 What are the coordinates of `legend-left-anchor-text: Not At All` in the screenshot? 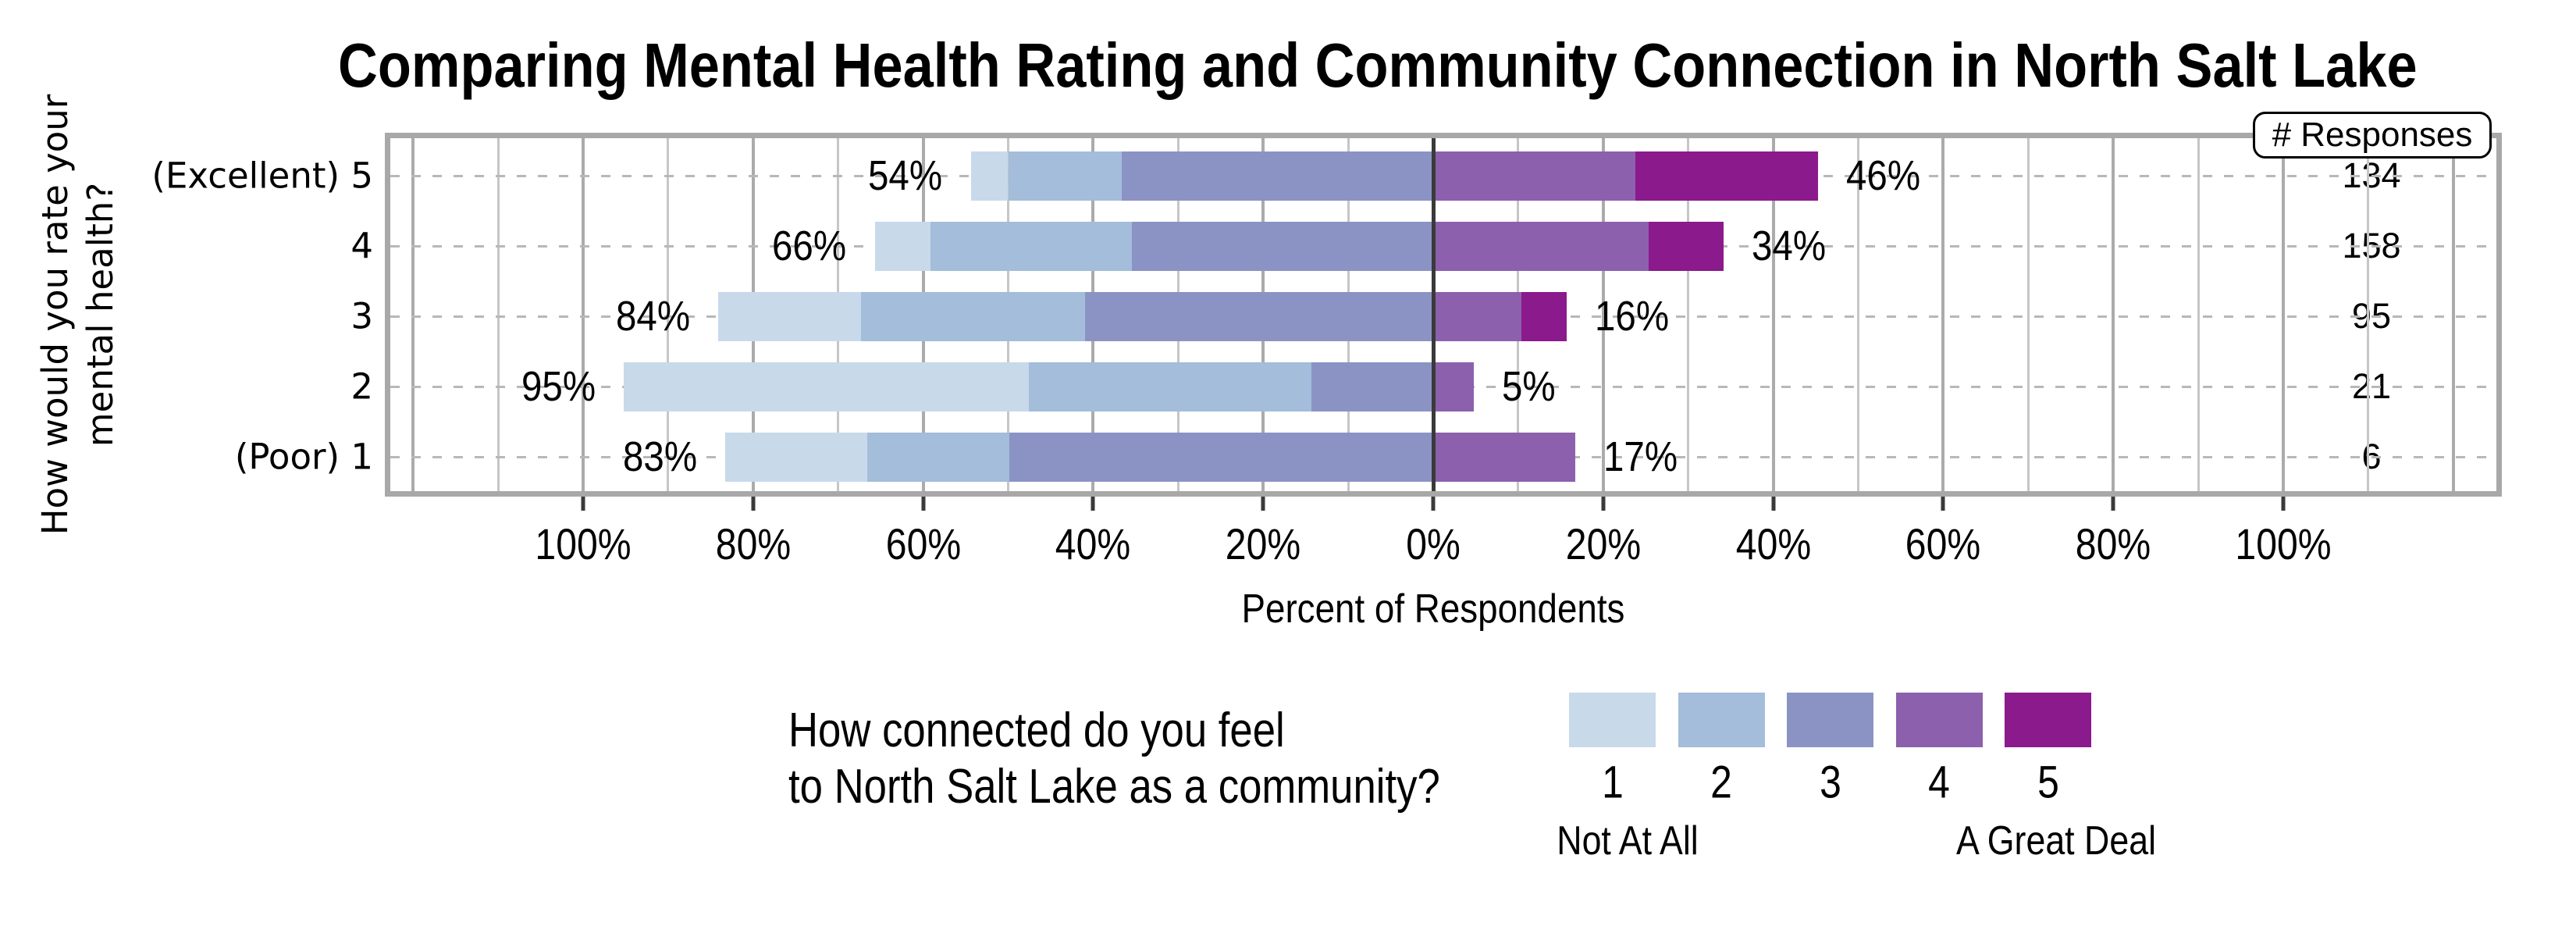 It's located at (1628, 841).